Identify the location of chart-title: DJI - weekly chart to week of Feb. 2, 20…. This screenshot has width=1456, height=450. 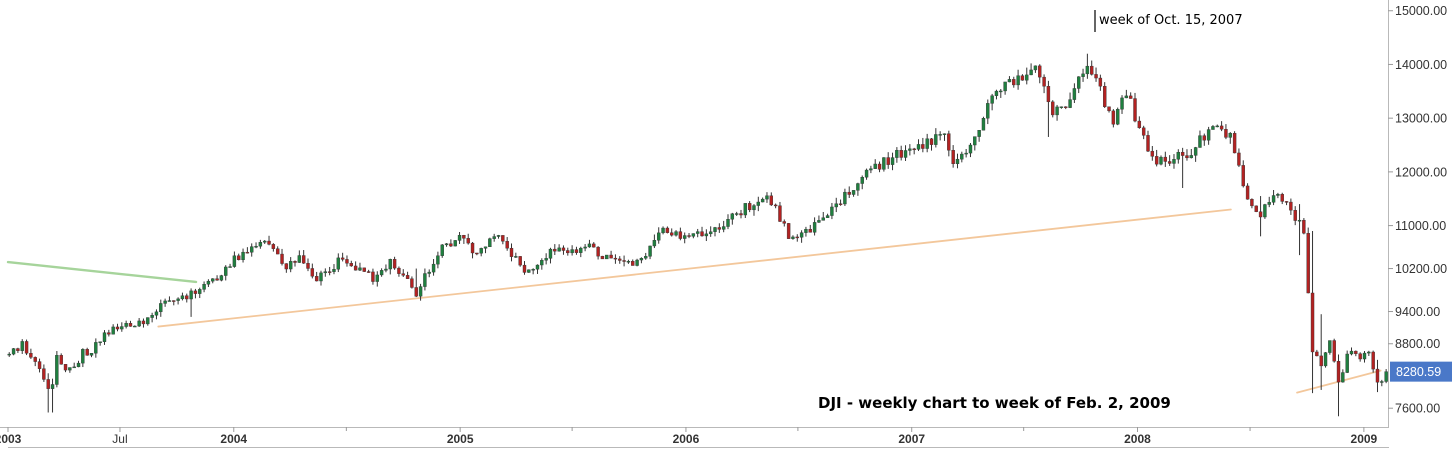
(994, 403).